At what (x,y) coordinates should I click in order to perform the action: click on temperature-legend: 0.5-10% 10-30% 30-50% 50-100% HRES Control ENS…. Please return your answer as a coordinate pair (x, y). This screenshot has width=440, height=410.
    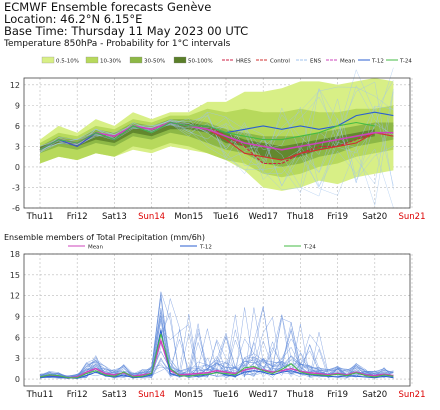
    Looking at the image, I should click on (226, 60).